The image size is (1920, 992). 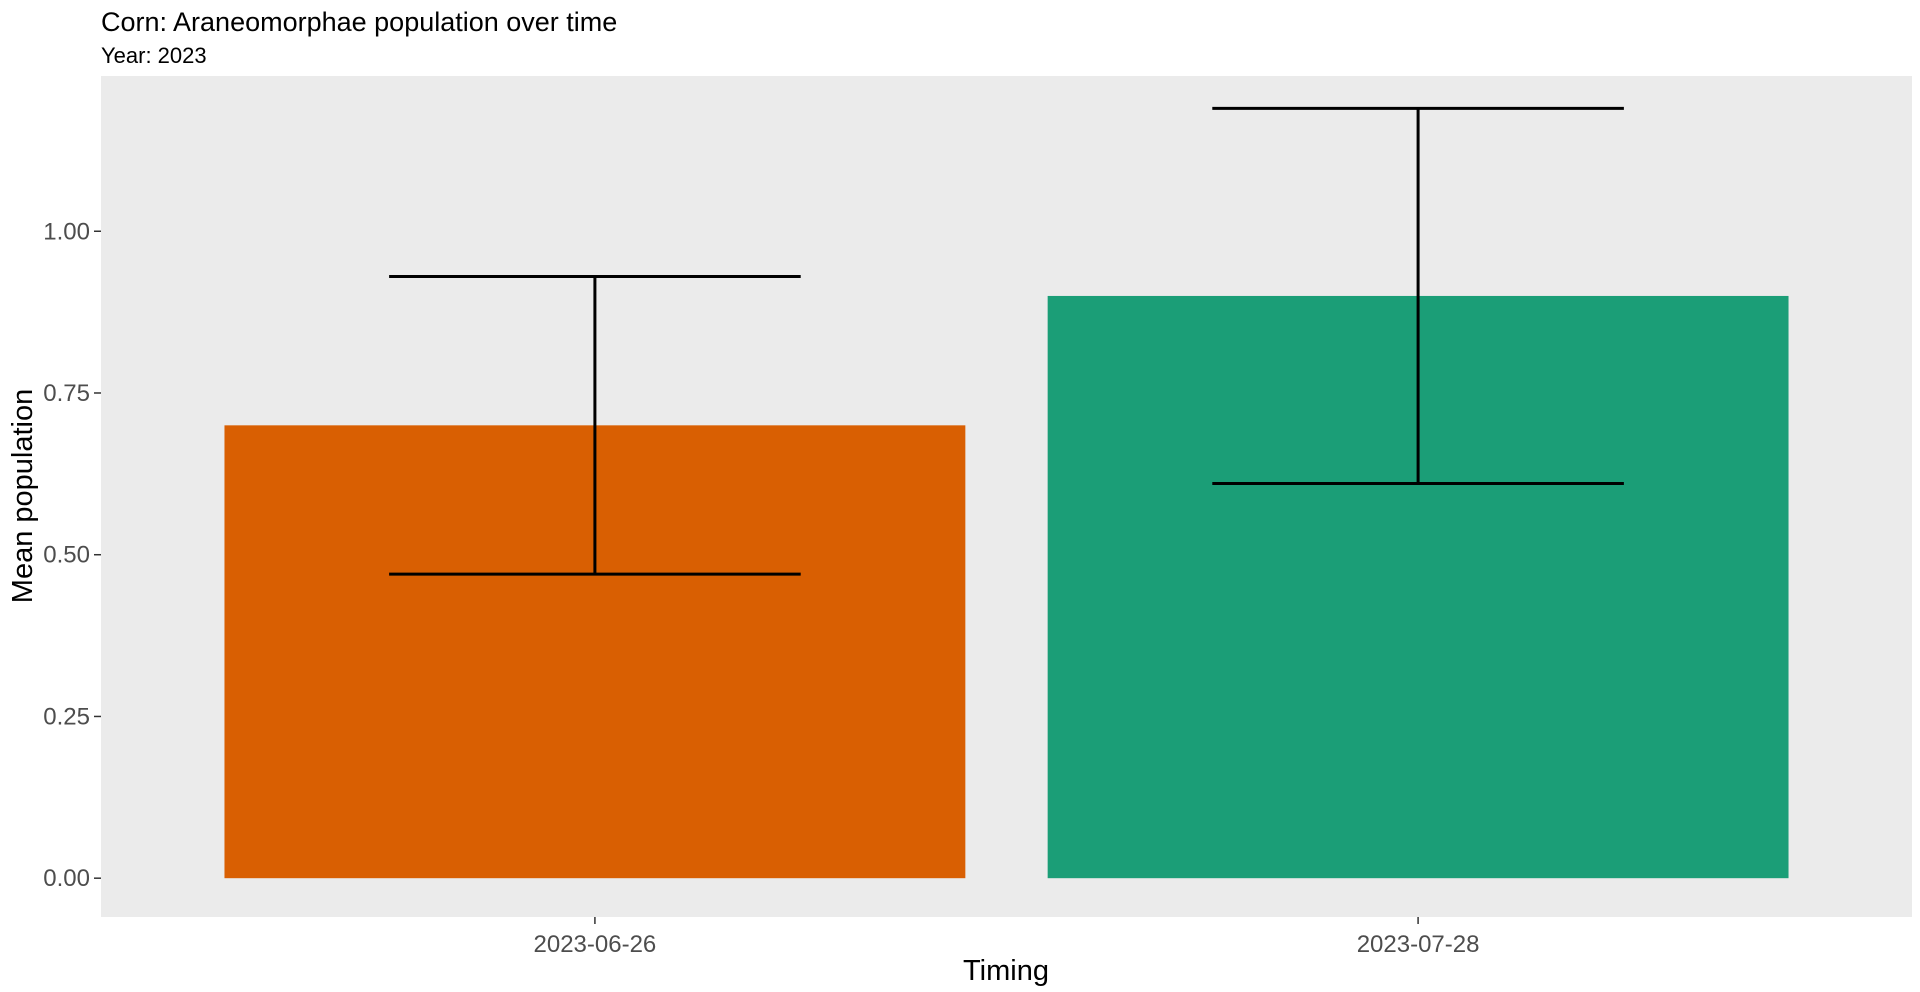 I want to click on x-tick-label: 2023-07-28, so click(x=1418, y=944).